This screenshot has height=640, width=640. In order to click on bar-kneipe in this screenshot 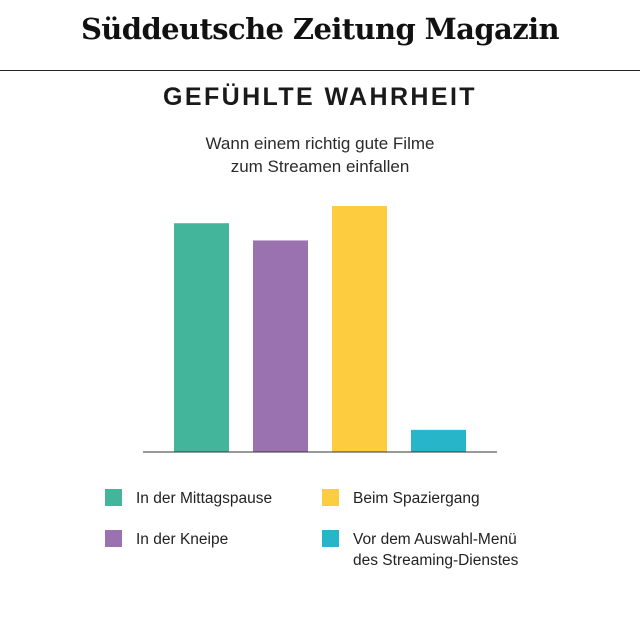, I will do `click(280, 346)`.